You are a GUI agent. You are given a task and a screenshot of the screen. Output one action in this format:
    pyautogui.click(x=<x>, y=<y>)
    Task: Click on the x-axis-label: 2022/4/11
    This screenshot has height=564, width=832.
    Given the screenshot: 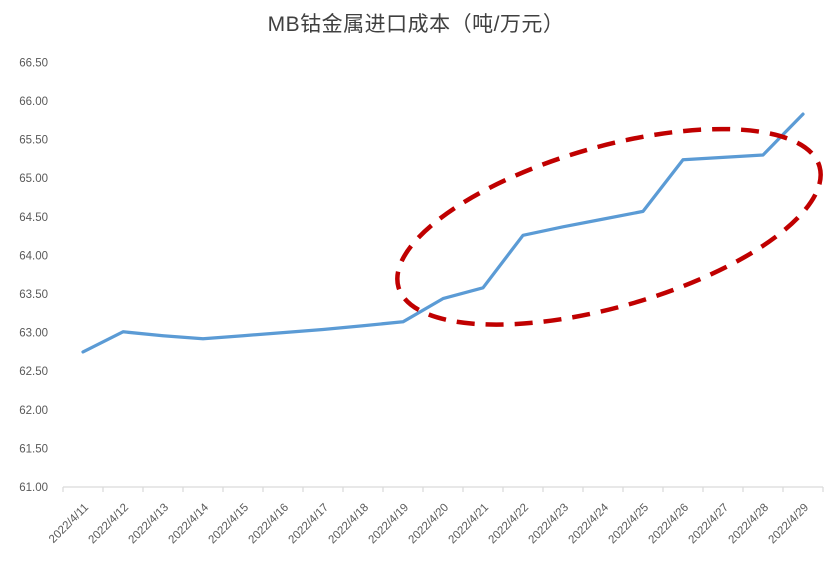 What is the action you would take?
    pyautogui.click(x=69, y=524)
    